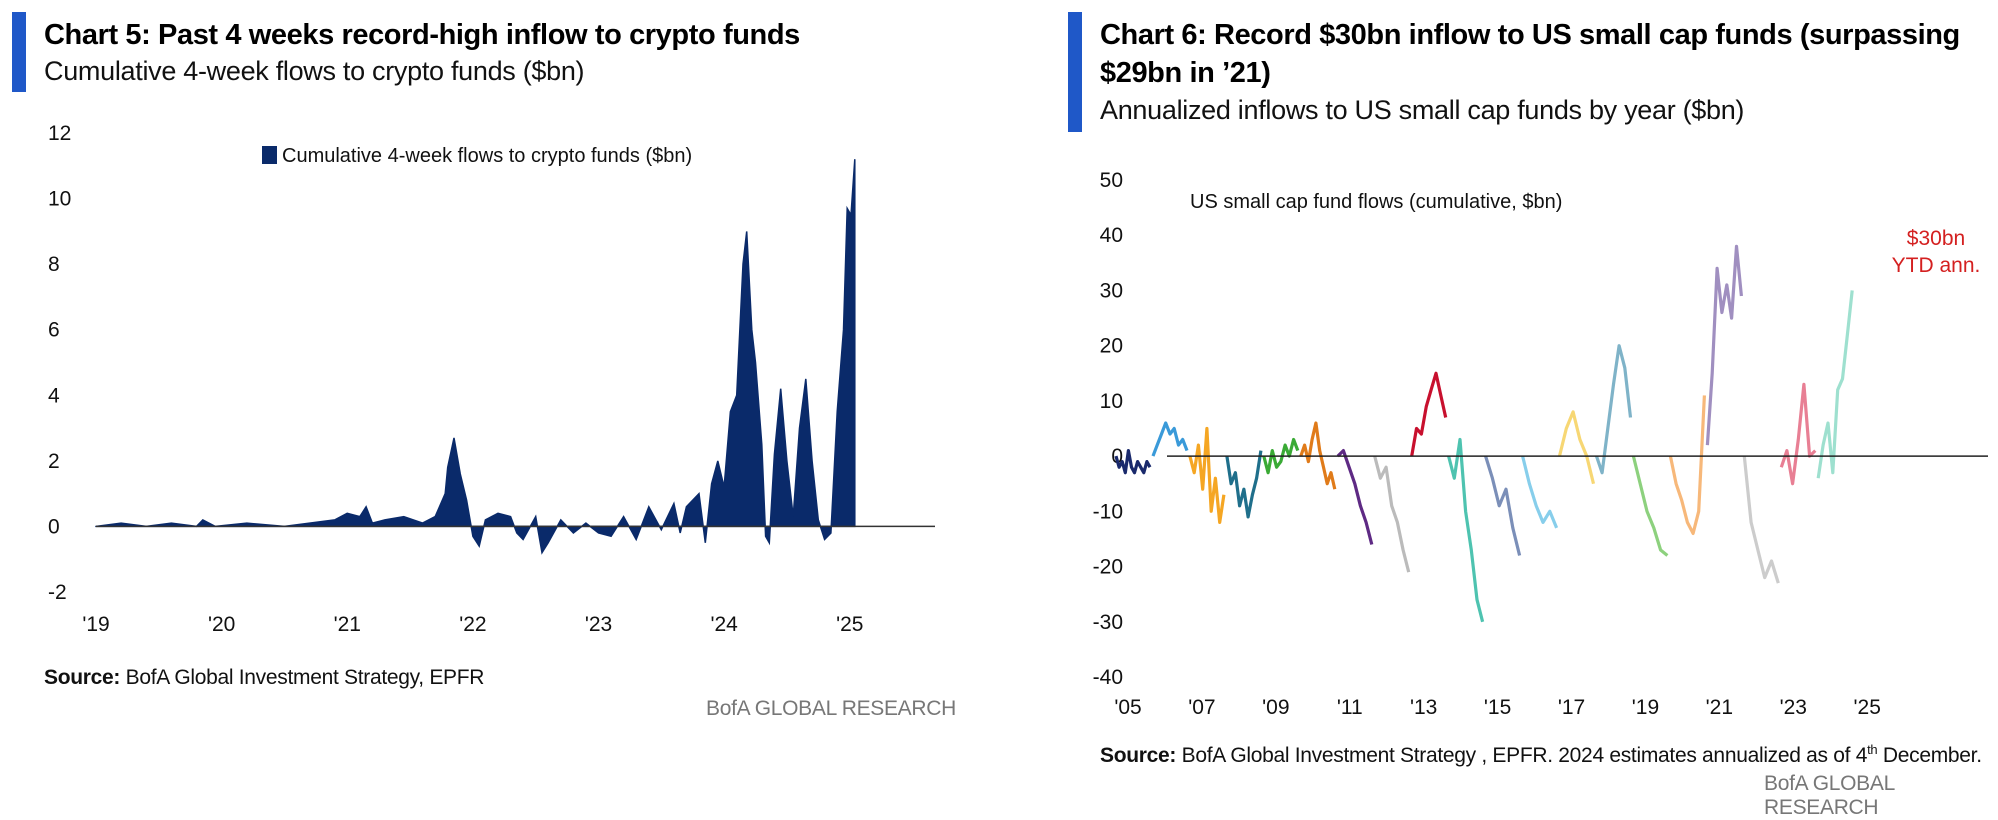 This screenshot has width=1998, height=820. I want to click on chart6-xtick-label: '23, so click(1793, 707).